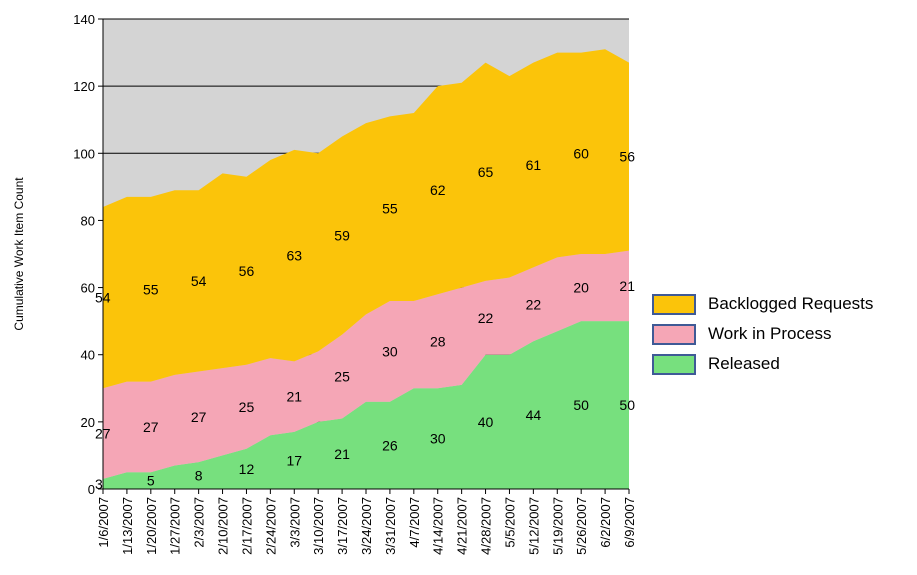 This screenshot has height=575, width=917. I want to click on y-tick-label: 40, so click(88, 355).